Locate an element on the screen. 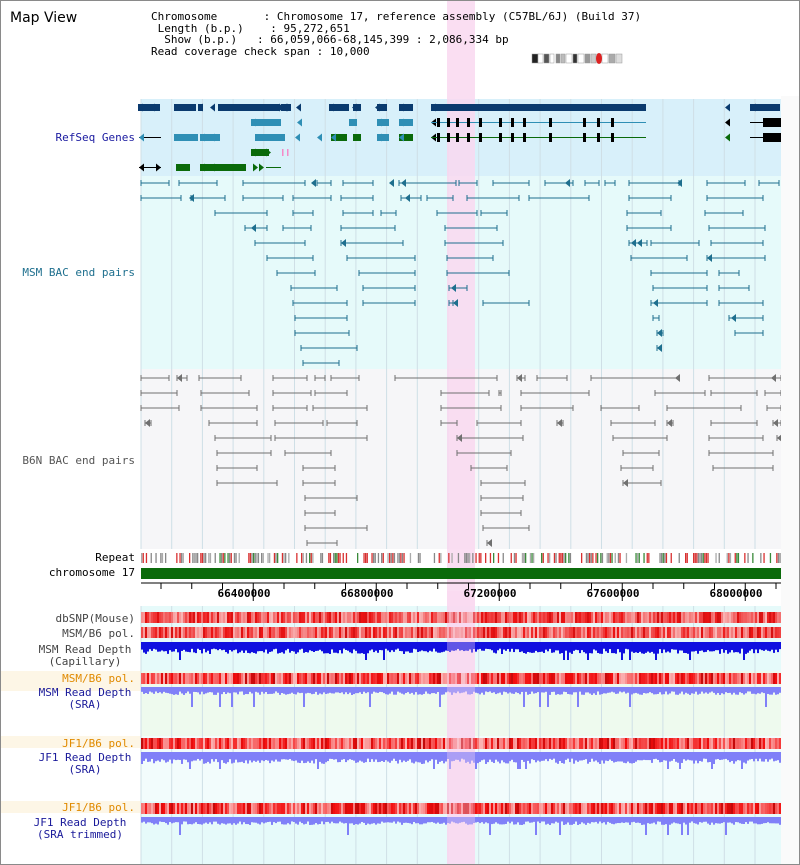 This screenshot has width=800, height=865. track-label-jf1-pol-trimmed: JF1/B6 pol. is located at coordinates (98, 807).